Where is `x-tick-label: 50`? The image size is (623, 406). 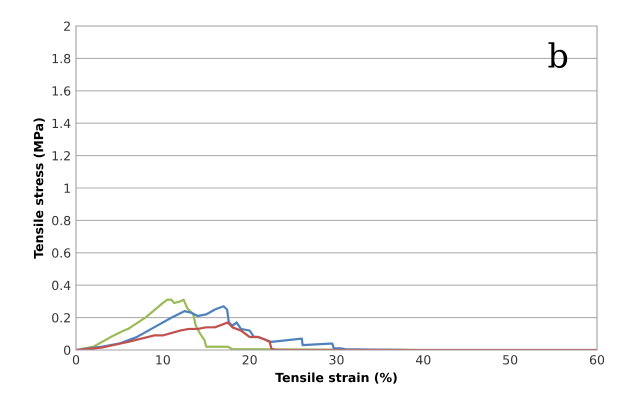 x-tick-label: 50 is located at coordinates (510, 360).